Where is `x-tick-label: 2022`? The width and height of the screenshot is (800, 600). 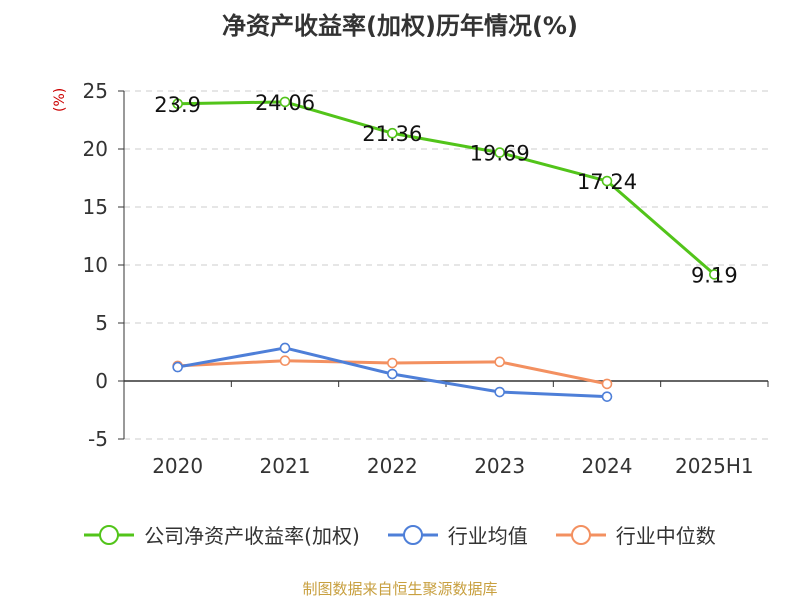
x-tick-label: 2022 is located at coordinates (392, 466).